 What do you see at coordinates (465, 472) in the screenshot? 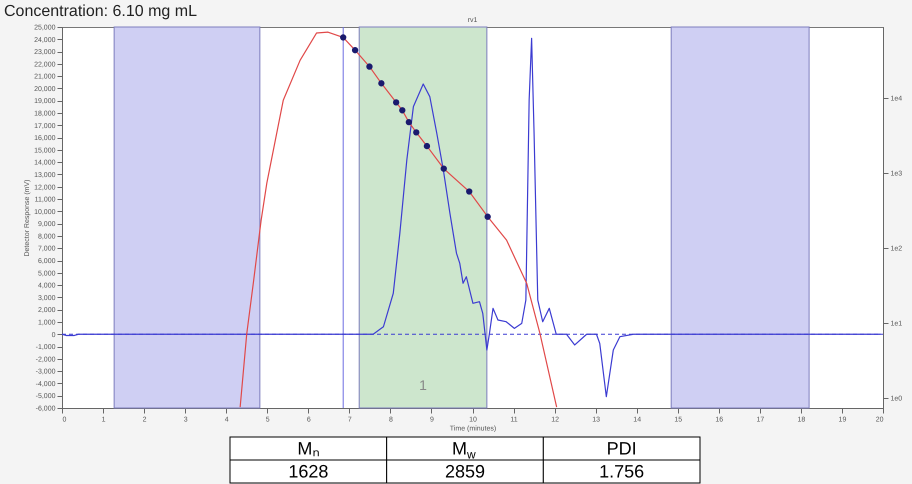
I see `text: 2859` at bounding box center [465, 472].